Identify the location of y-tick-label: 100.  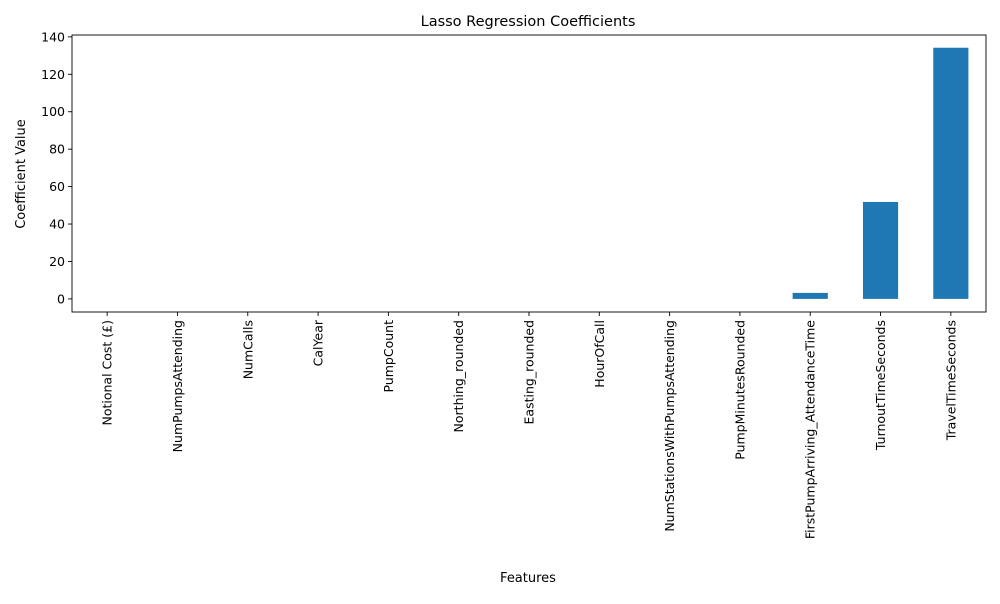
(53, 111).